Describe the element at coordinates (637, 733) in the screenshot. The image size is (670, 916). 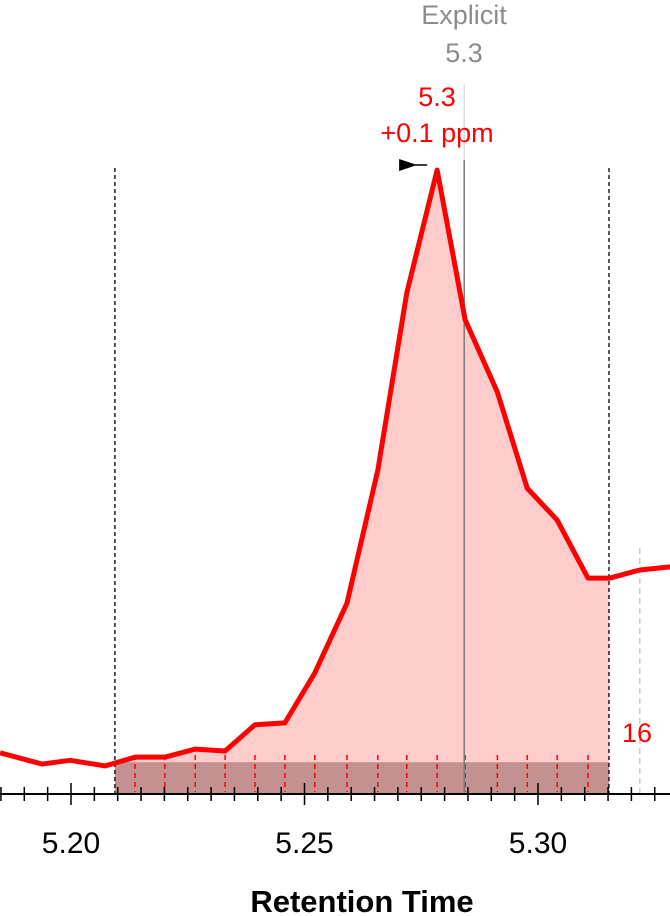
I see `id-line-label: 16` at that location.